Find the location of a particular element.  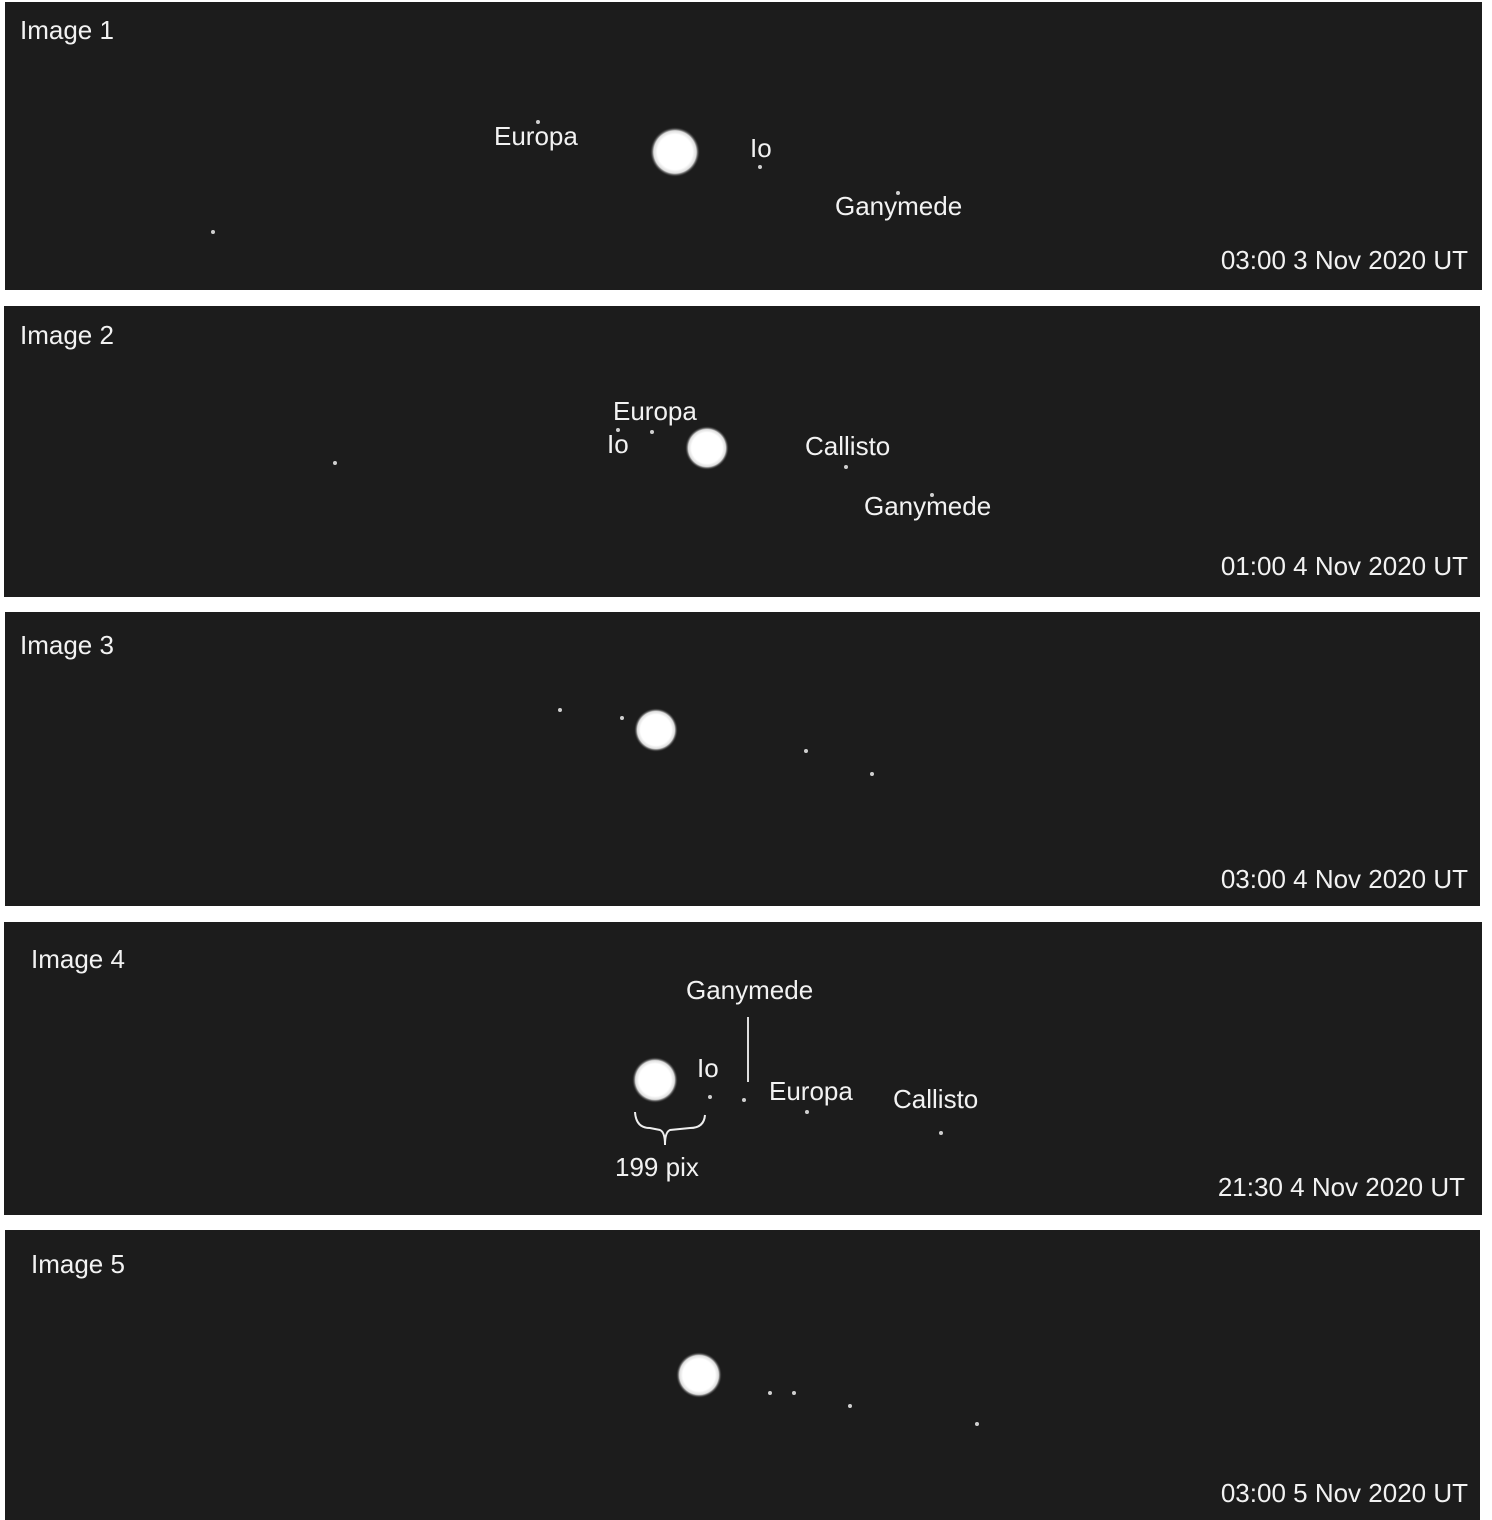

panel-title: Image 3 is located at coordinates (67, 645).